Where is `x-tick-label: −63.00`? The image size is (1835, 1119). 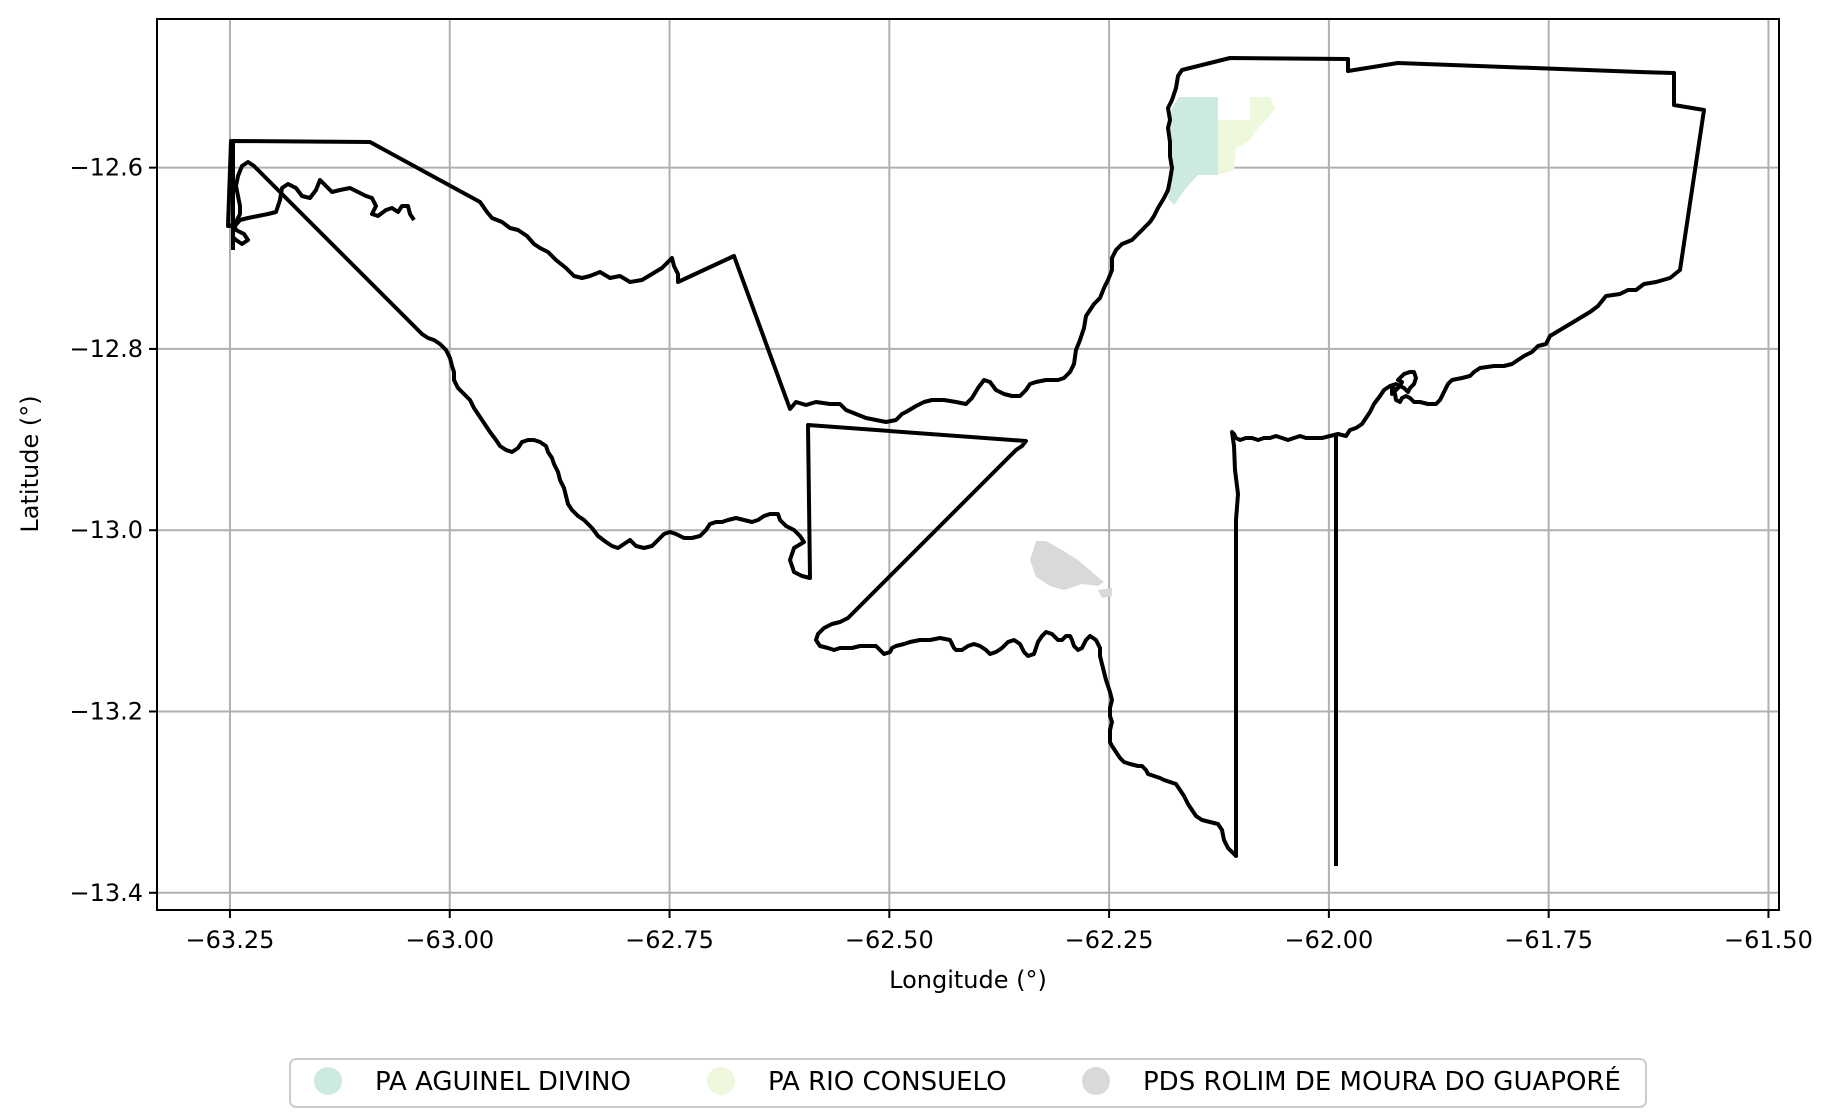
x-tick-label: −63.00 is located at coordinates (449, 940).